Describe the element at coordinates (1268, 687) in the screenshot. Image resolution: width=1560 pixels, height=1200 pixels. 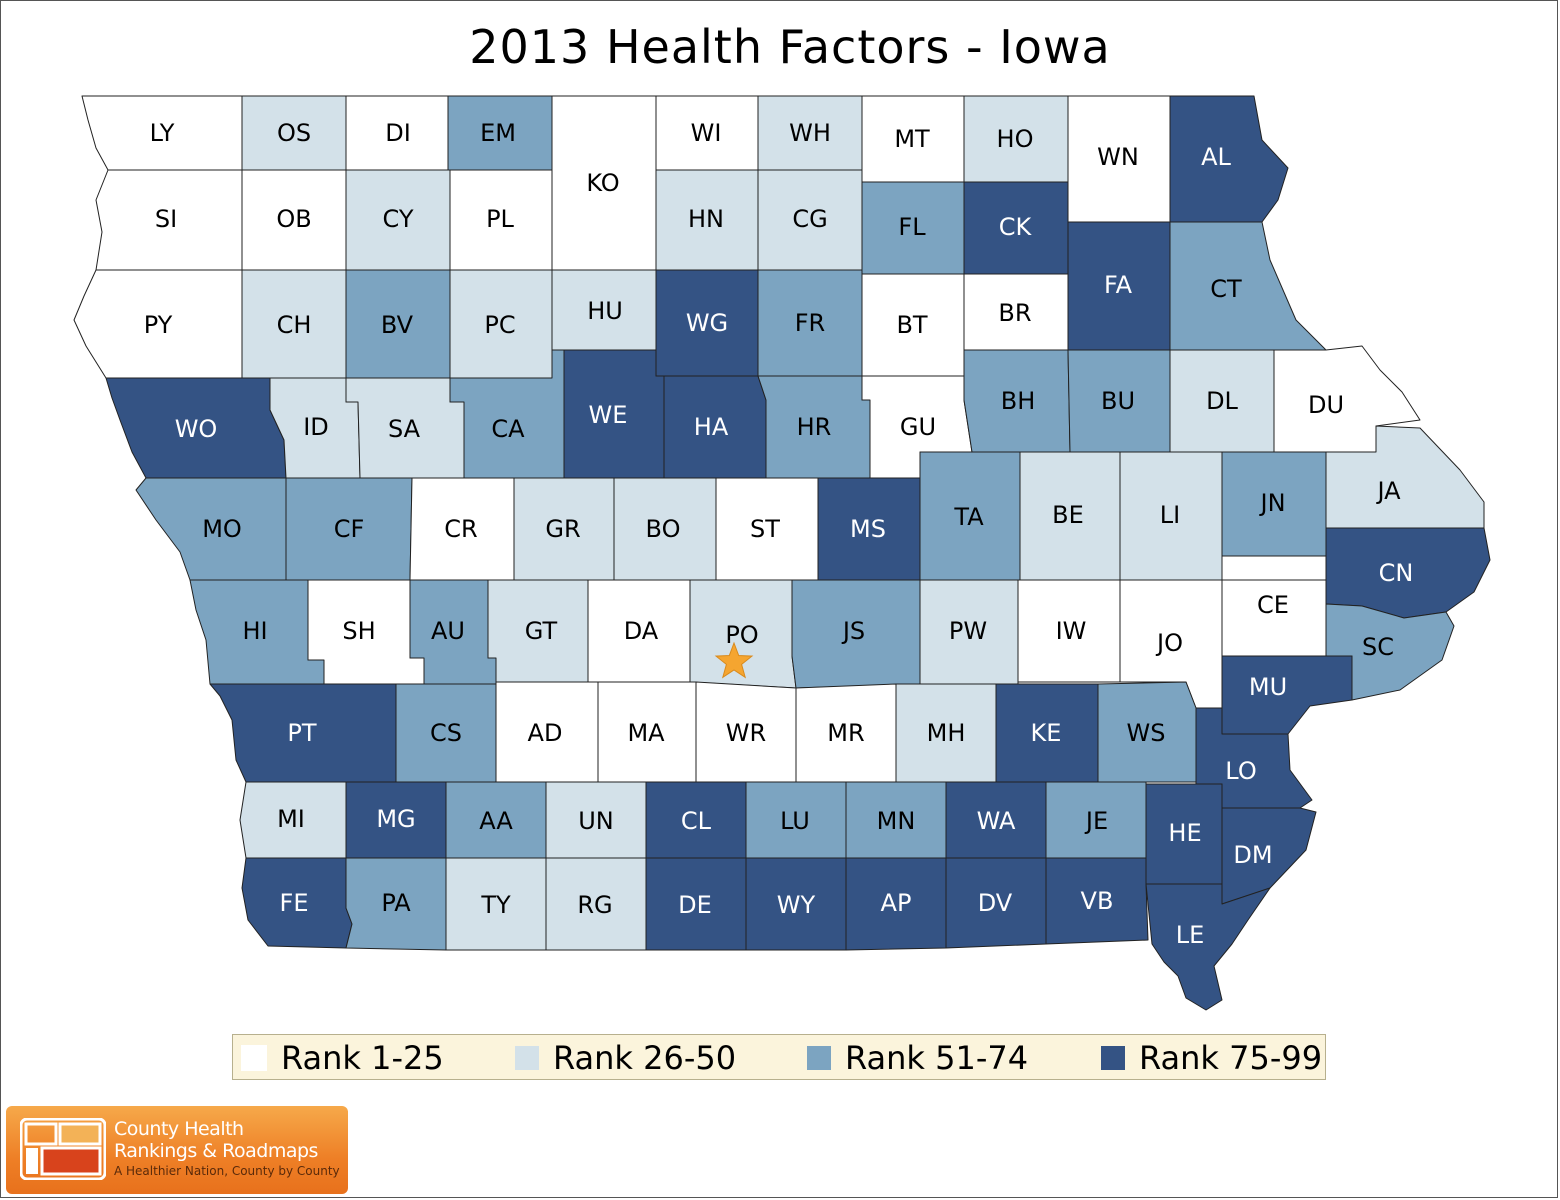
I see `county-label-mu: MU` at that location.